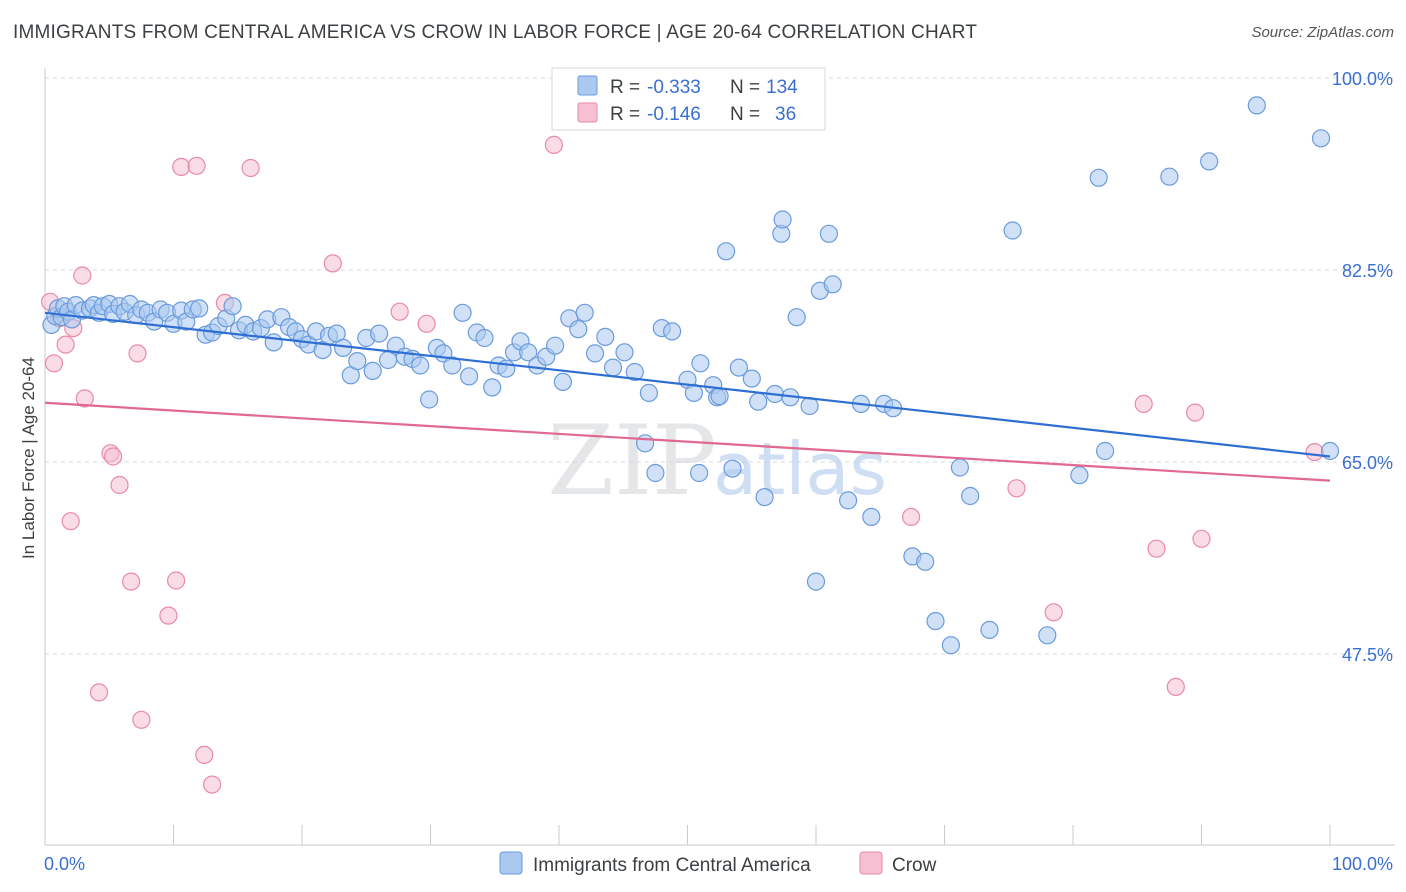 This screenshot has width=1406, height=892. I want to click on stats-n-value-blue: 134, so click(782, 87).